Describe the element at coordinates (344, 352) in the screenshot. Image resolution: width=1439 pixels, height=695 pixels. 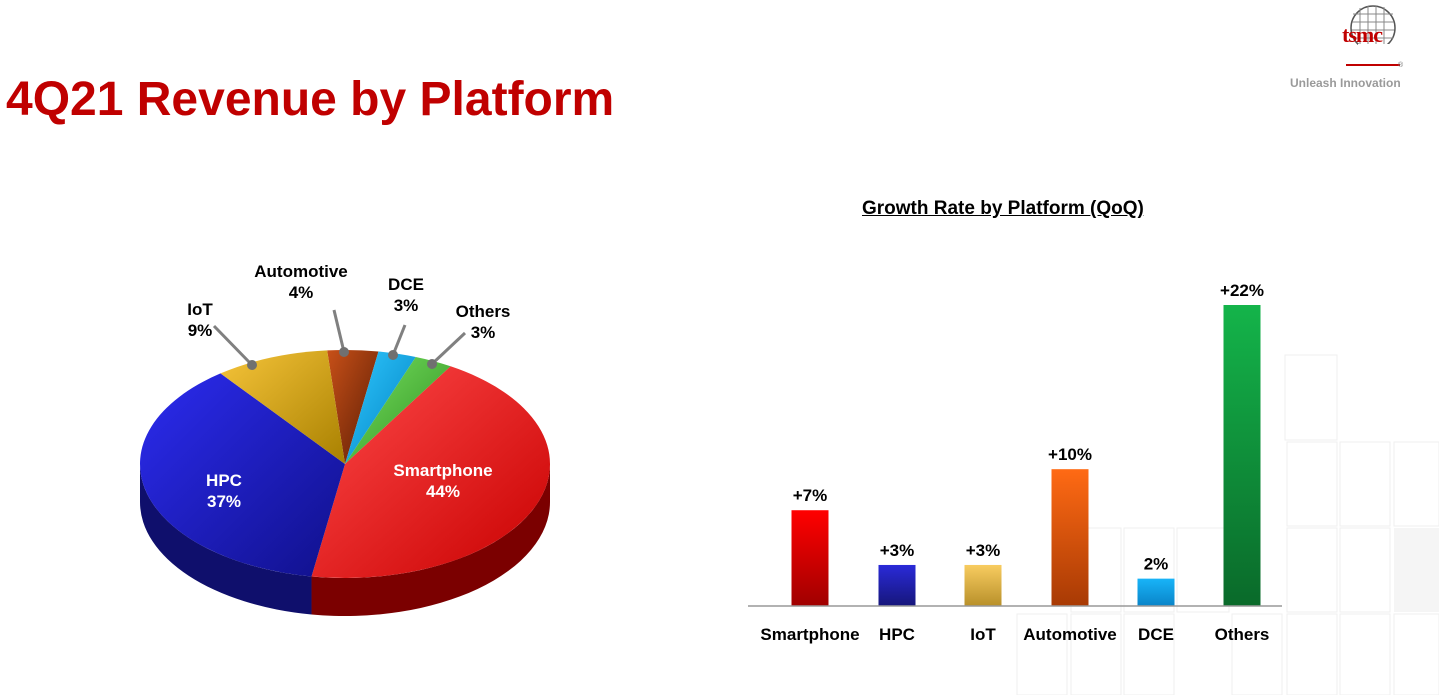
I see `pie-leader-dot-automotive` at that location.